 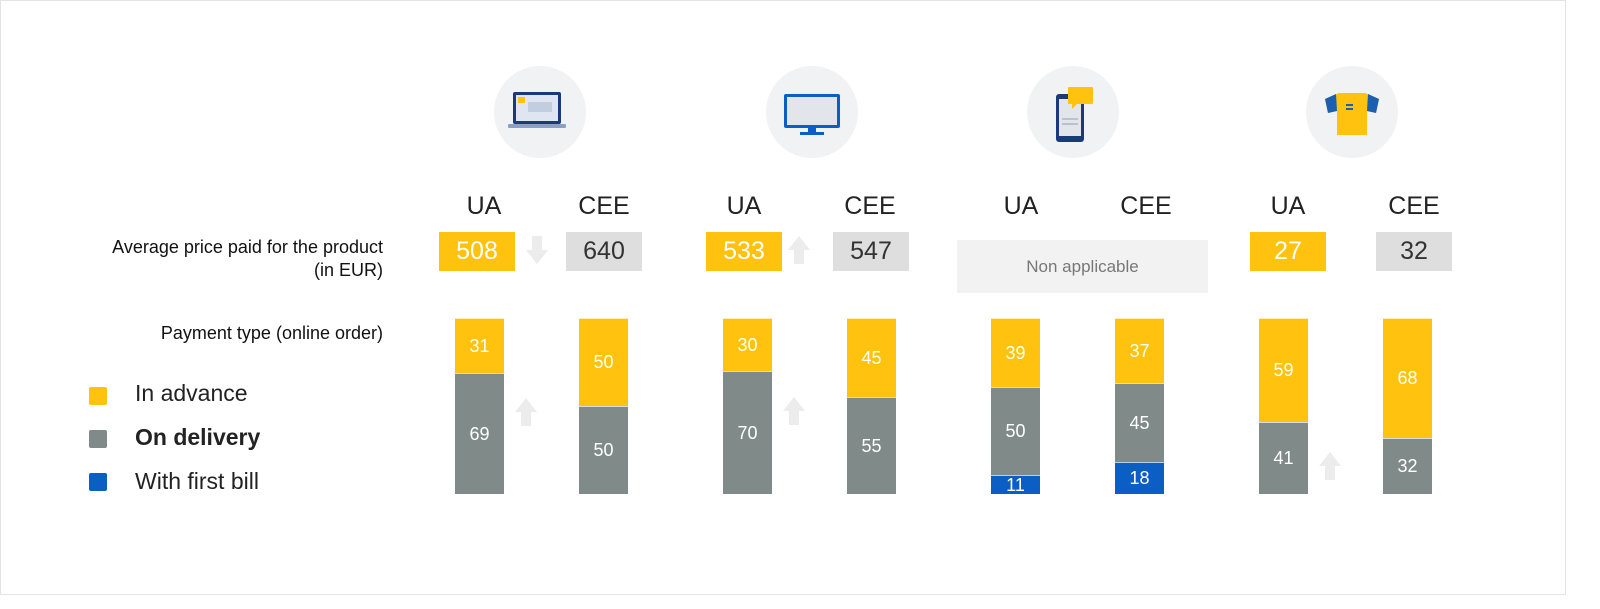 What do you see at coordinates (747, 344) in the screenshot?
I see `bar-segment-advance: 30` at bounding box center [747, 344].